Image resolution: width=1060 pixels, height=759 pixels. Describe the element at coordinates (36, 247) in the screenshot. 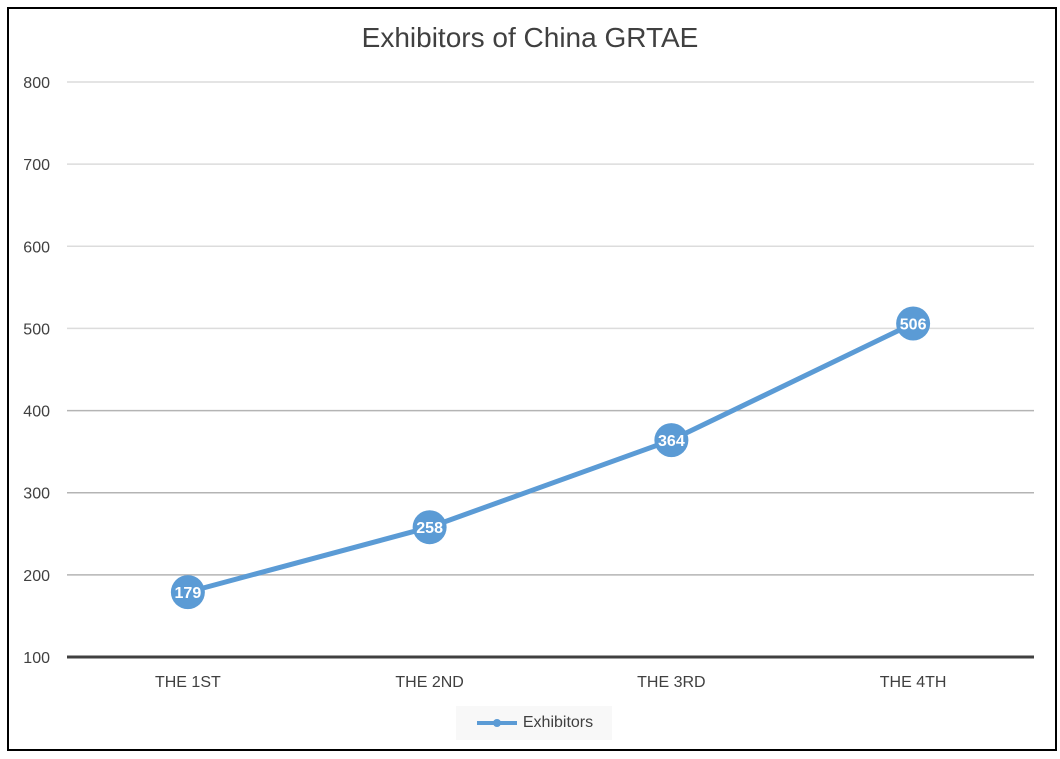

I see `y-tick-label: 600` at that location.